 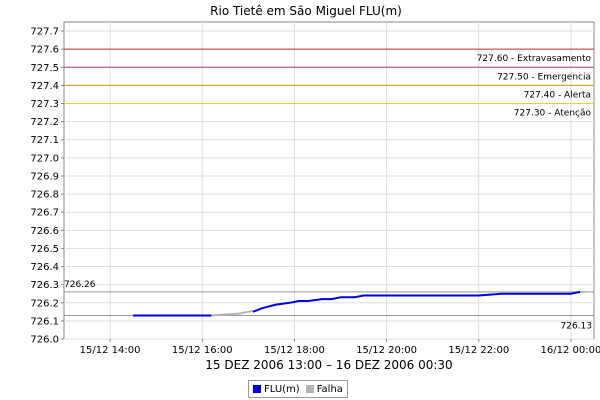 I want to click on legend-item-flu: FLU(m), so click(x=276, y=389).